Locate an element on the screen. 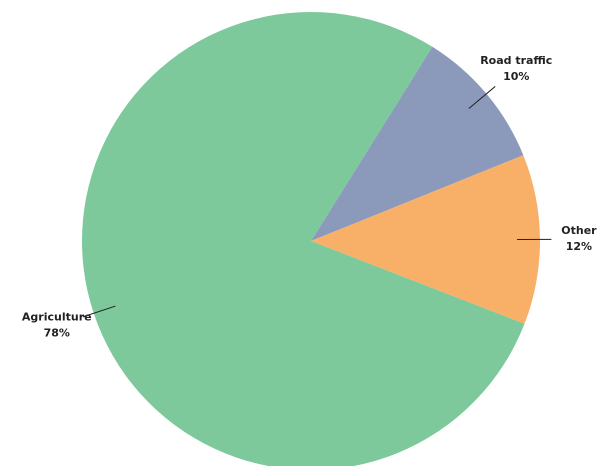  slice-label: Other is located at coordinates (579, 230).